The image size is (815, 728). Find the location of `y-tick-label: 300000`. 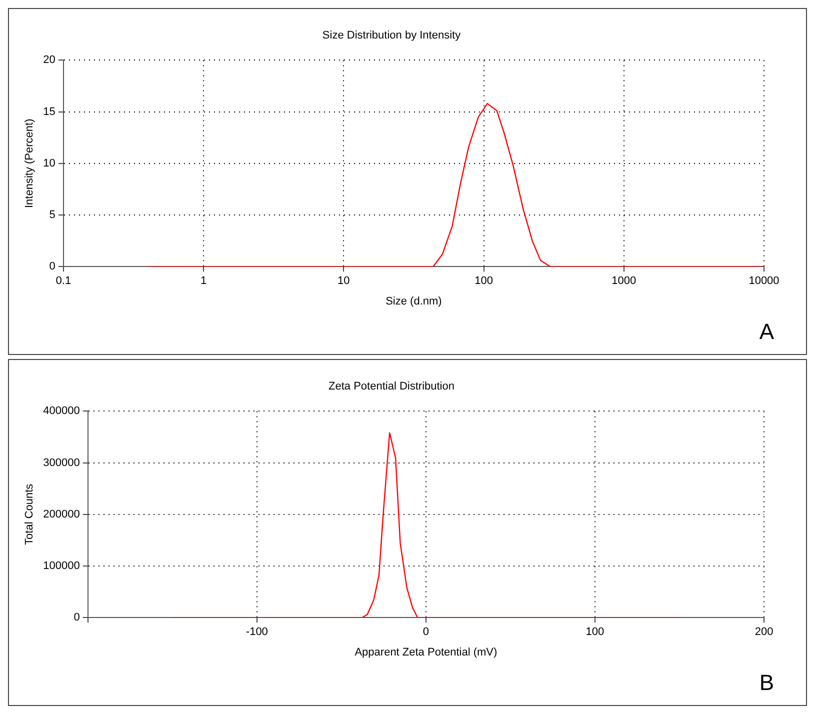

y-tick-label: 300000 is located at coordinates (61, 462).